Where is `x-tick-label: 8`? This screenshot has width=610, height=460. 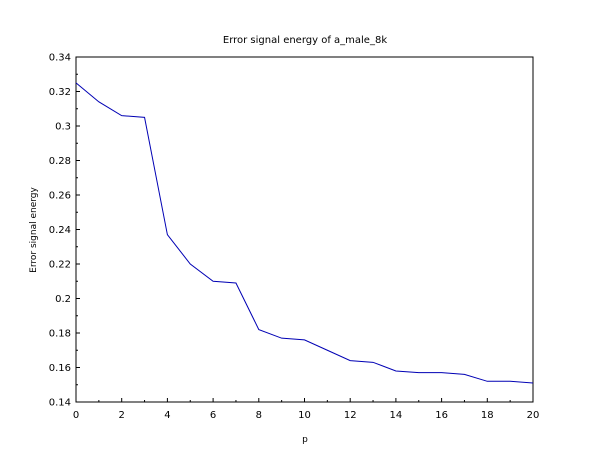 x-tick-label: 8 is located at coordinates (259, 415).